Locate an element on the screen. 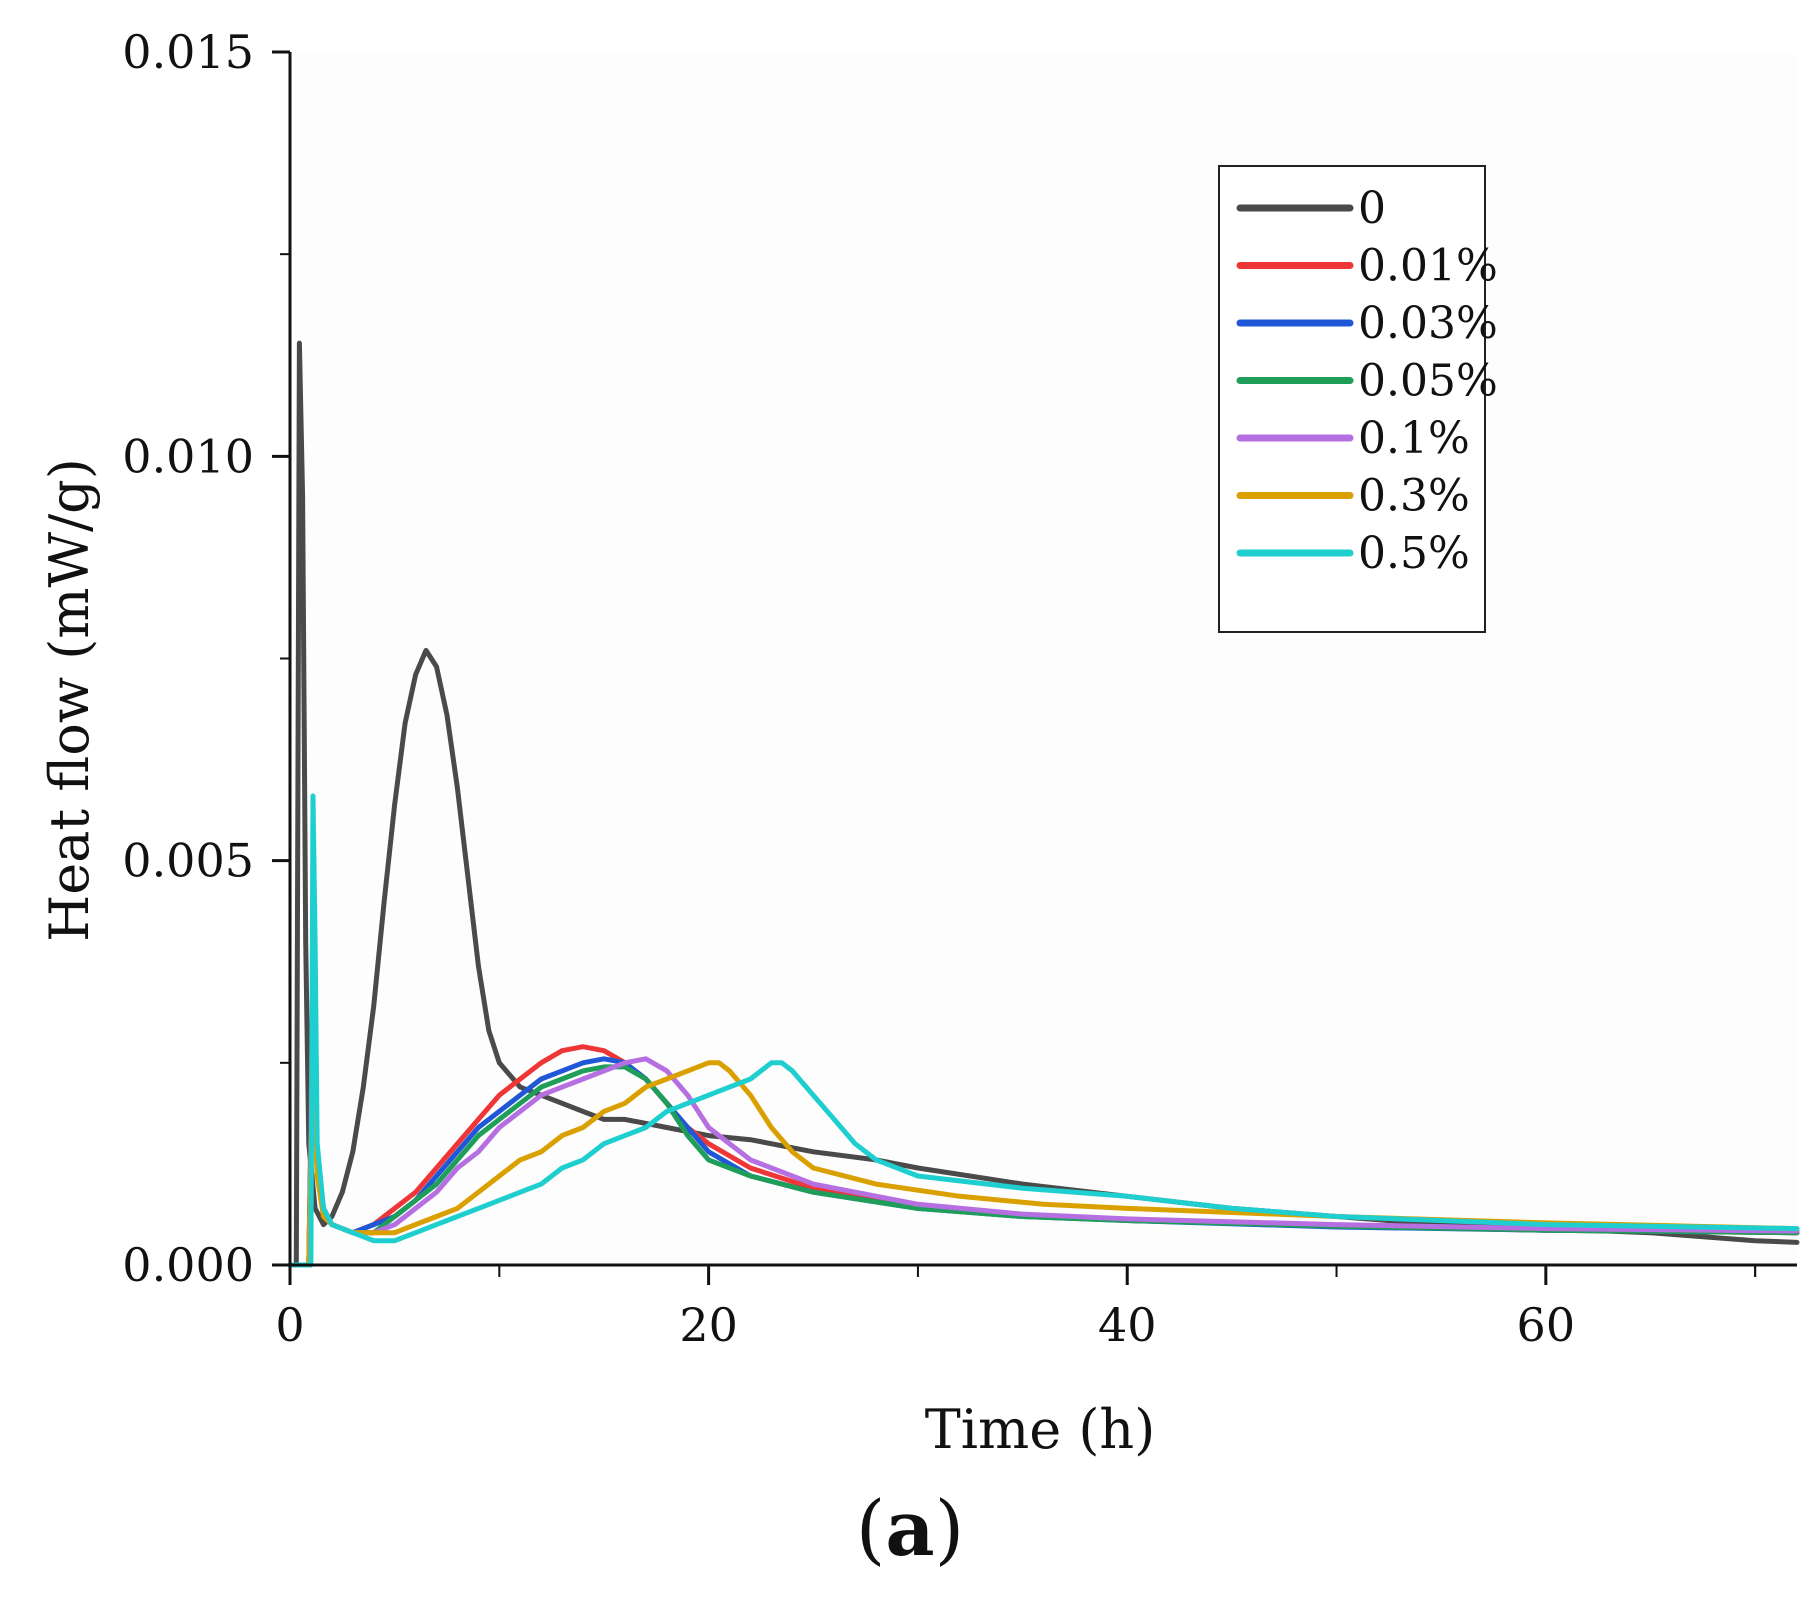  panel-label-letter: a is located at coordinates (909, 1528).